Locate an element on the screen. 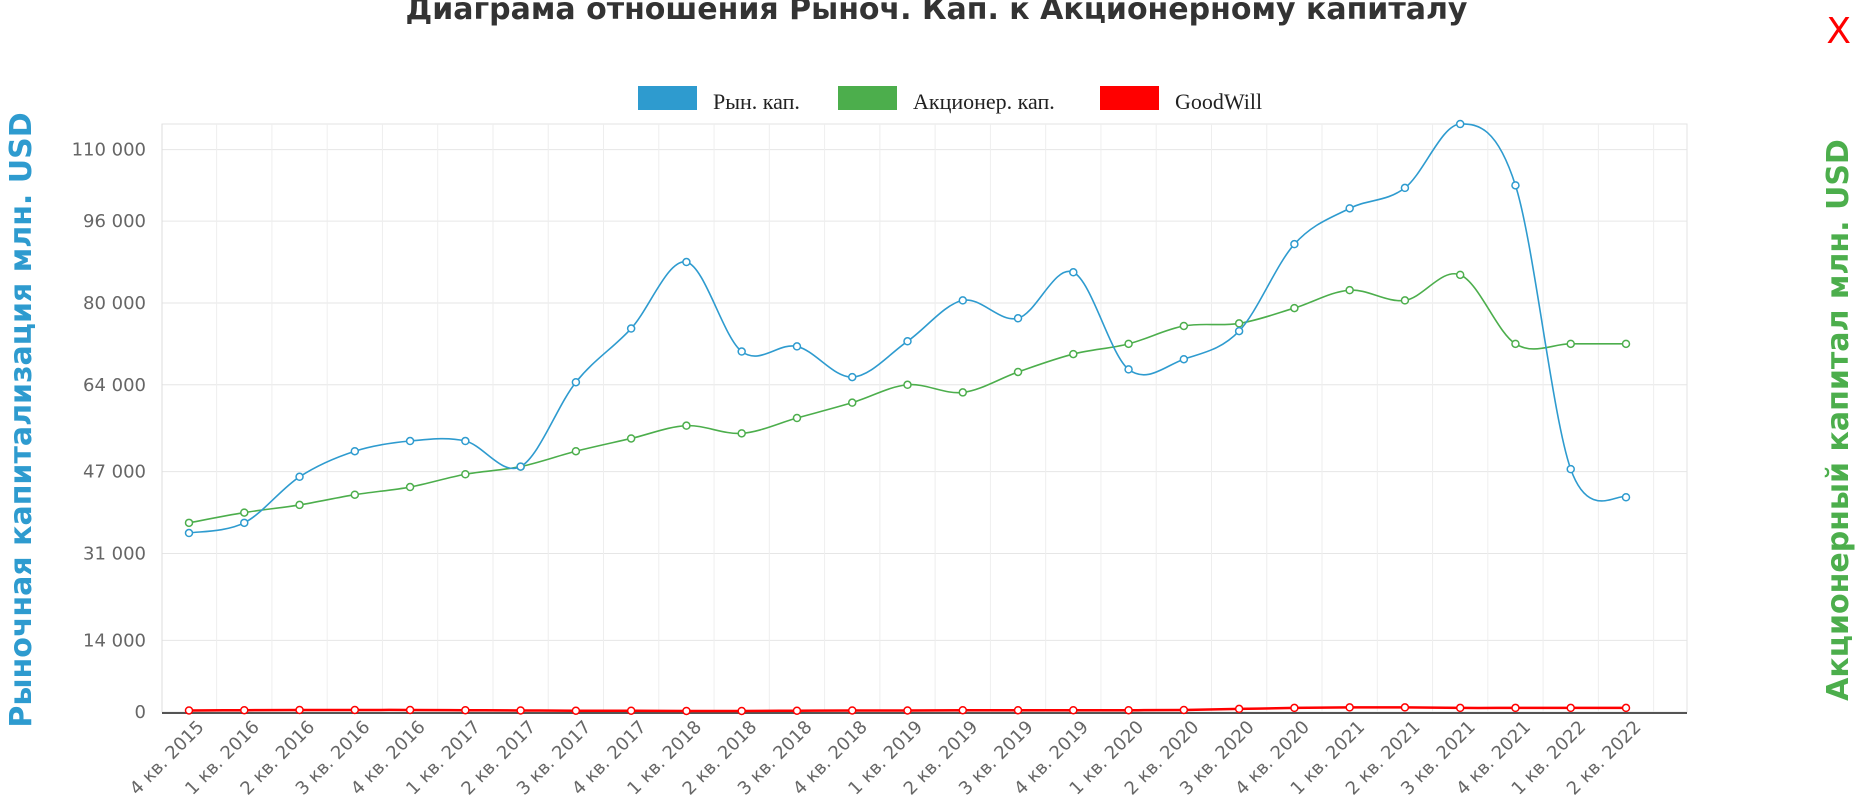 The image size is (1873, 802). y-axis-title: Рыночная капитализация млн. USD is located at coordinates (21, 419).